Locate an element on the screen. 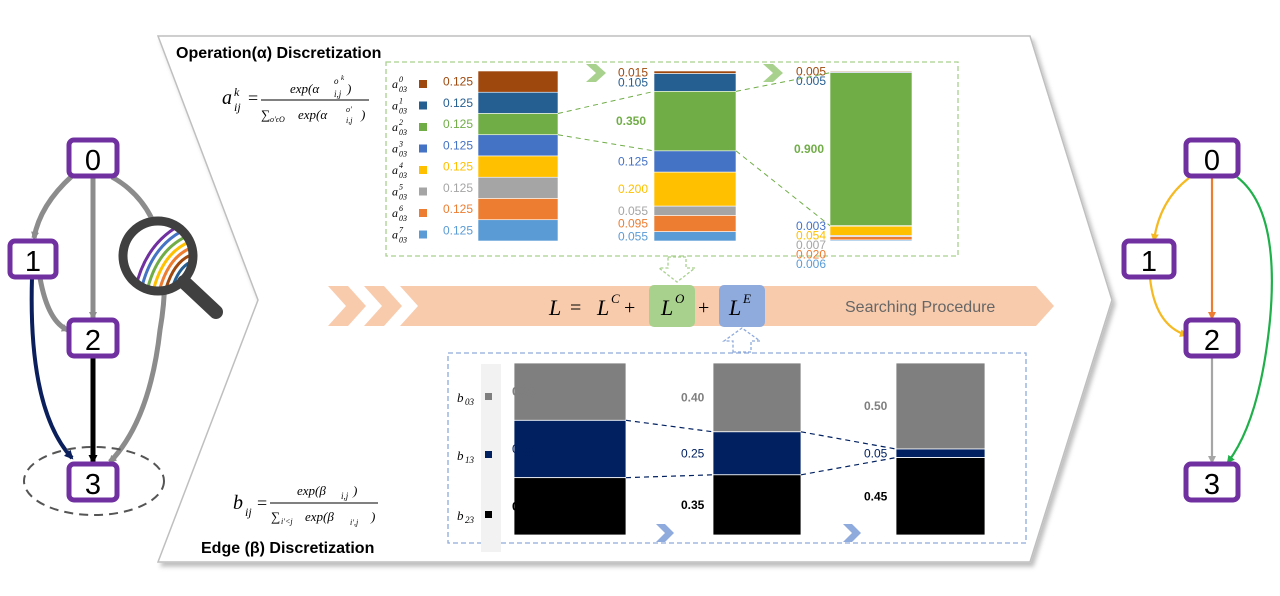 This screenshot has width=1280, height=596. op-value-label: 0.003 is located at coordinates (811, 226).